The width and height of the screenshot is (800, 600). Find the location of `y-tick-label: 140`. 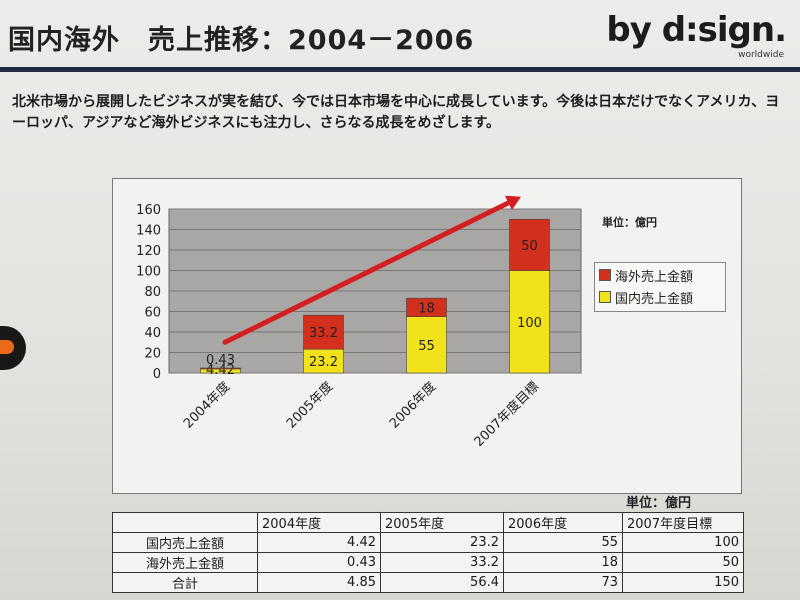

y-tick-label: 140 is located at coordinates (148, 231).